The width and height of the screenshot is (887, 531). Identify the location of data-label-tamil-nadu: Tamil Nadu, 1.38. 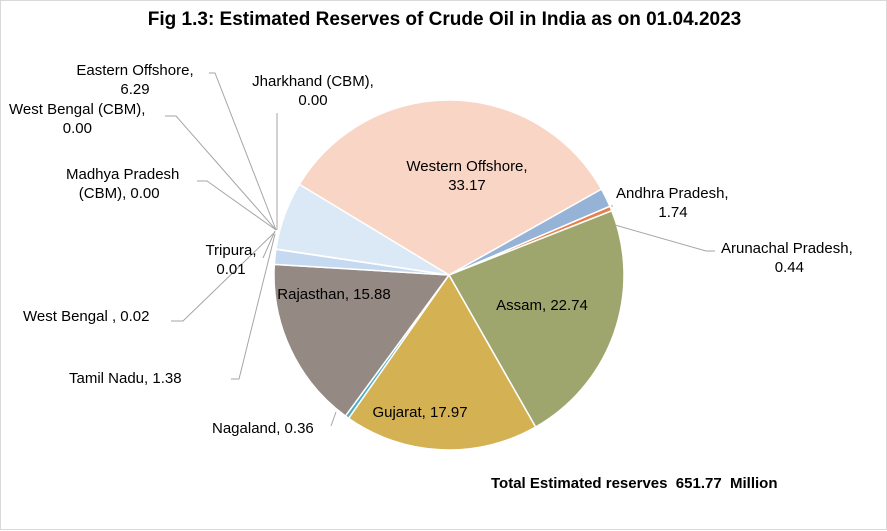
(125, 378).